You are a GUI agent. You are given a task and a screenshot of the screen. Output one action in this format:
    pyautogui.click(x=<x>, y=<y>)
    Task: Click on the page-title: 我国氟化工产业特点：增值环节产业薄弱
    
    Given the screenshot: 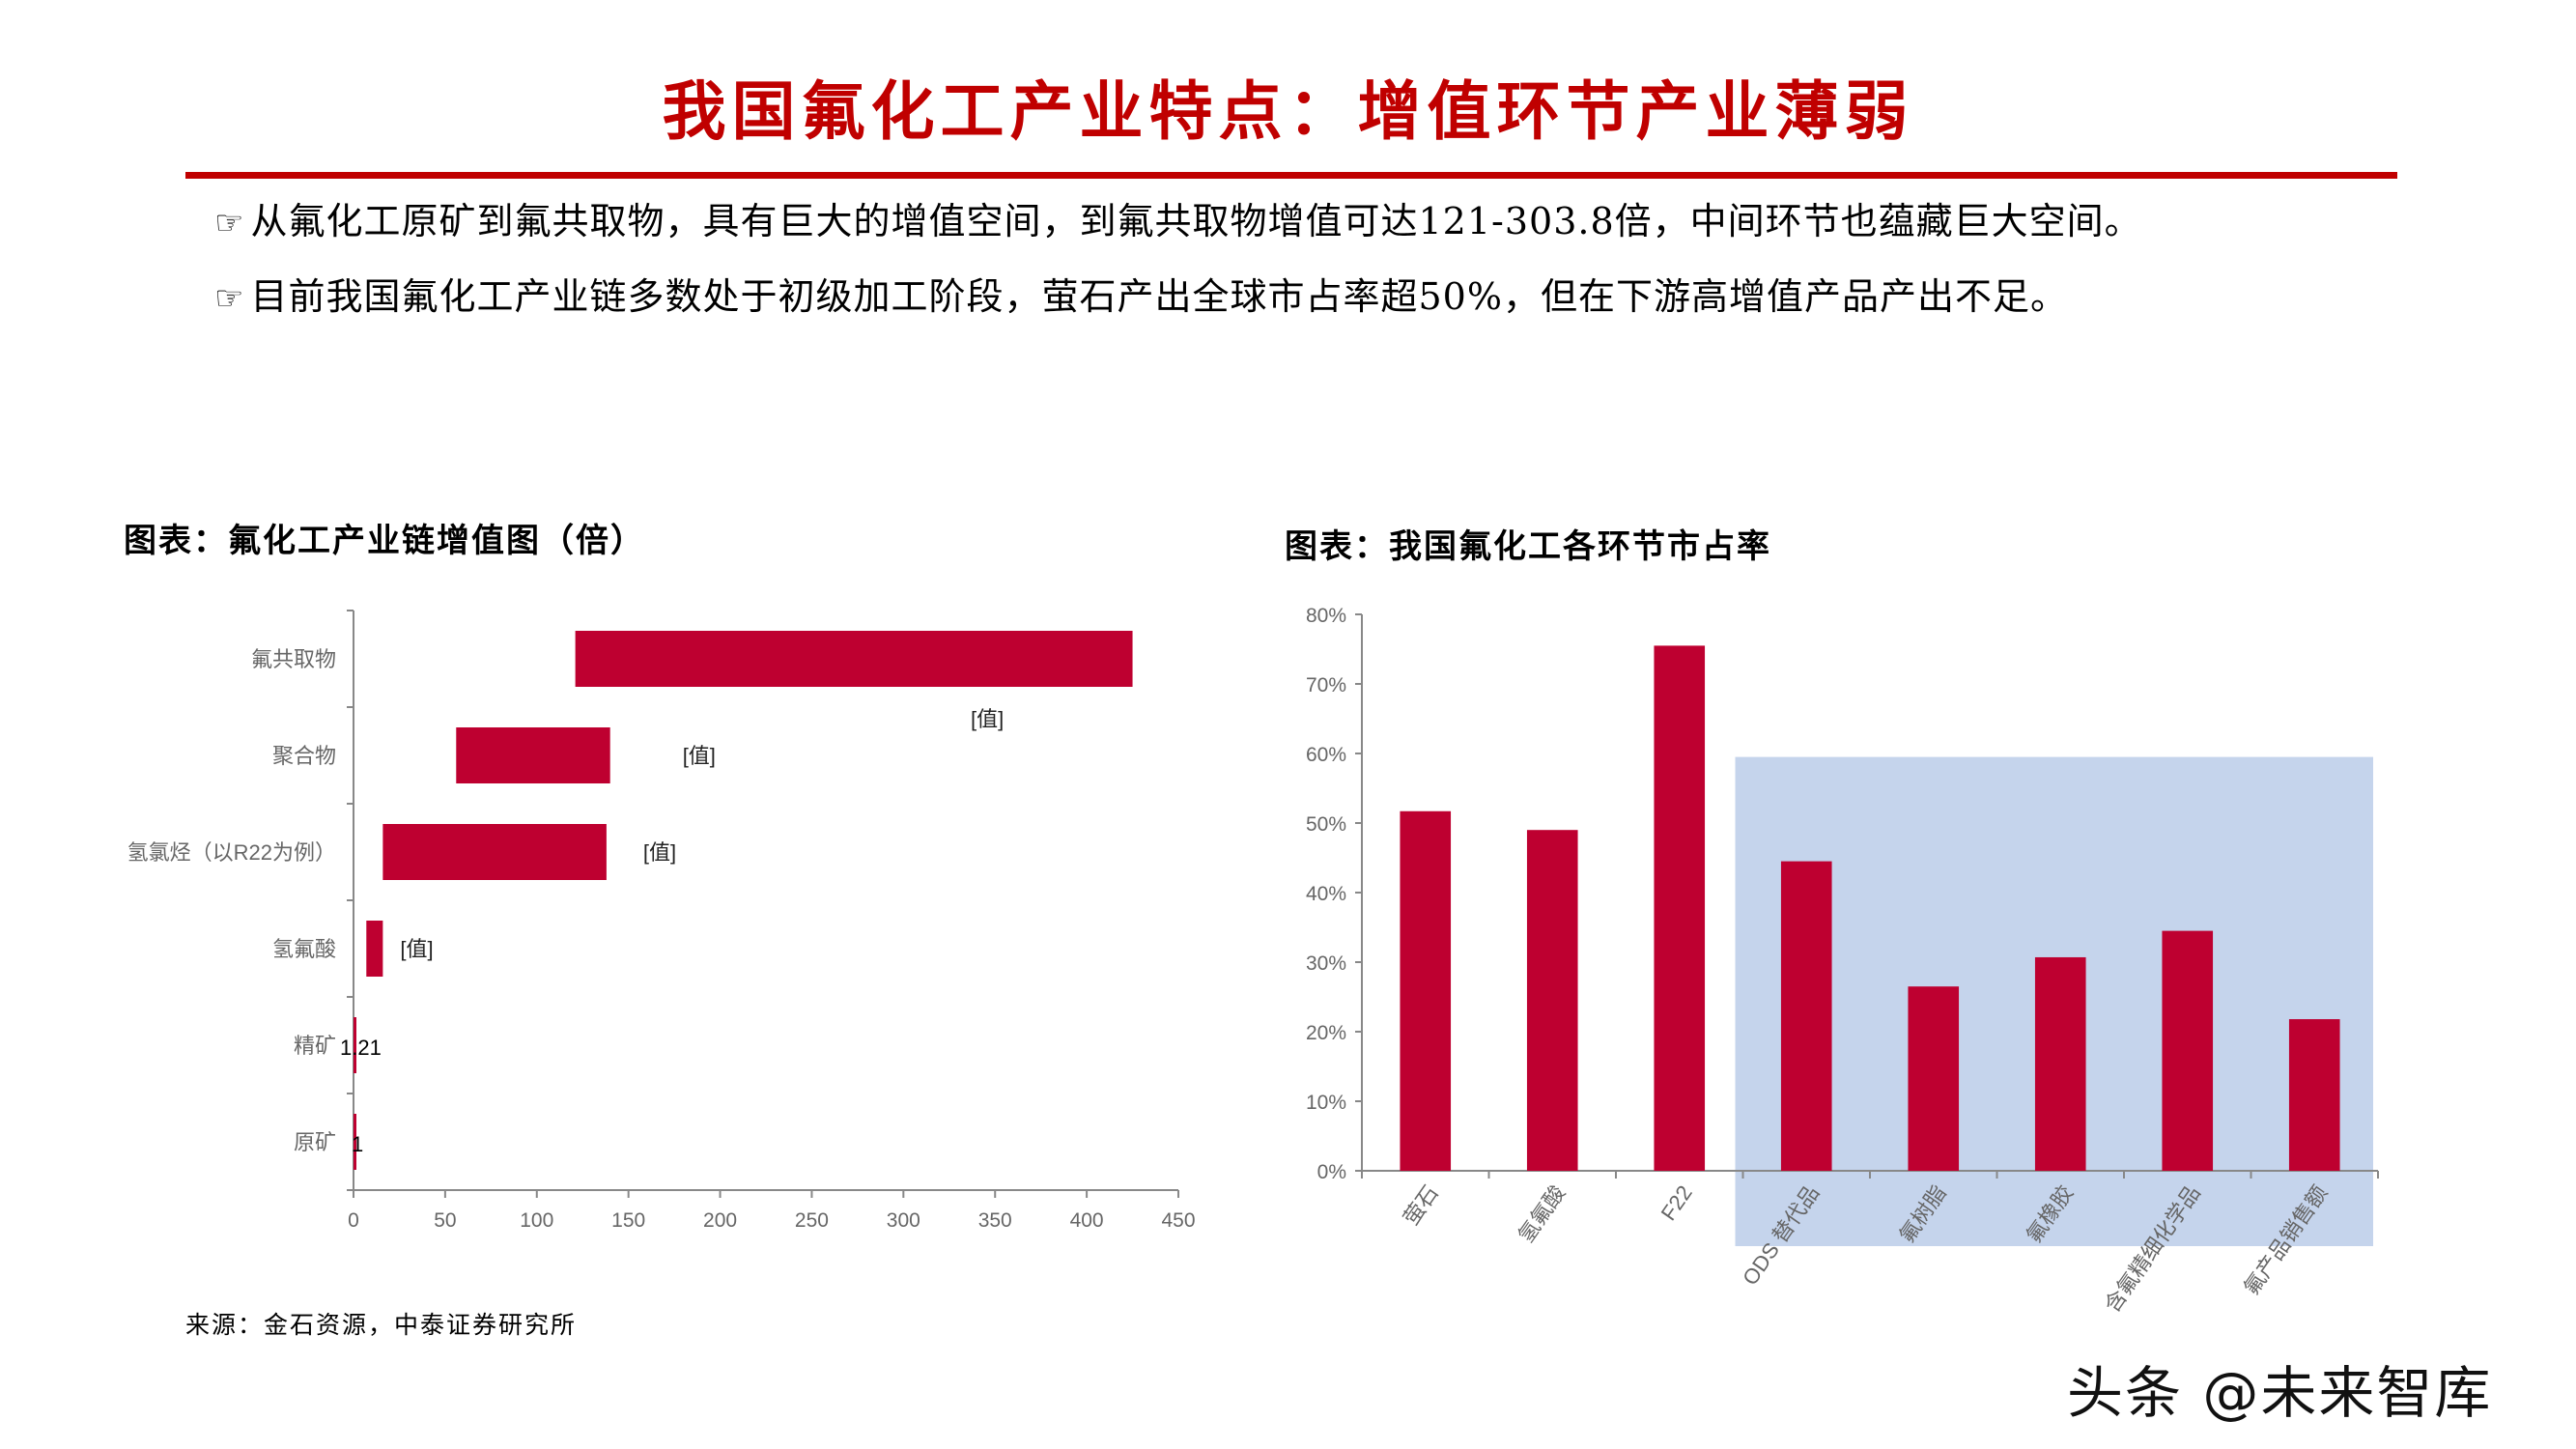 What is the action you would take?
    pyautogui.click(x=1288, y=111)
    